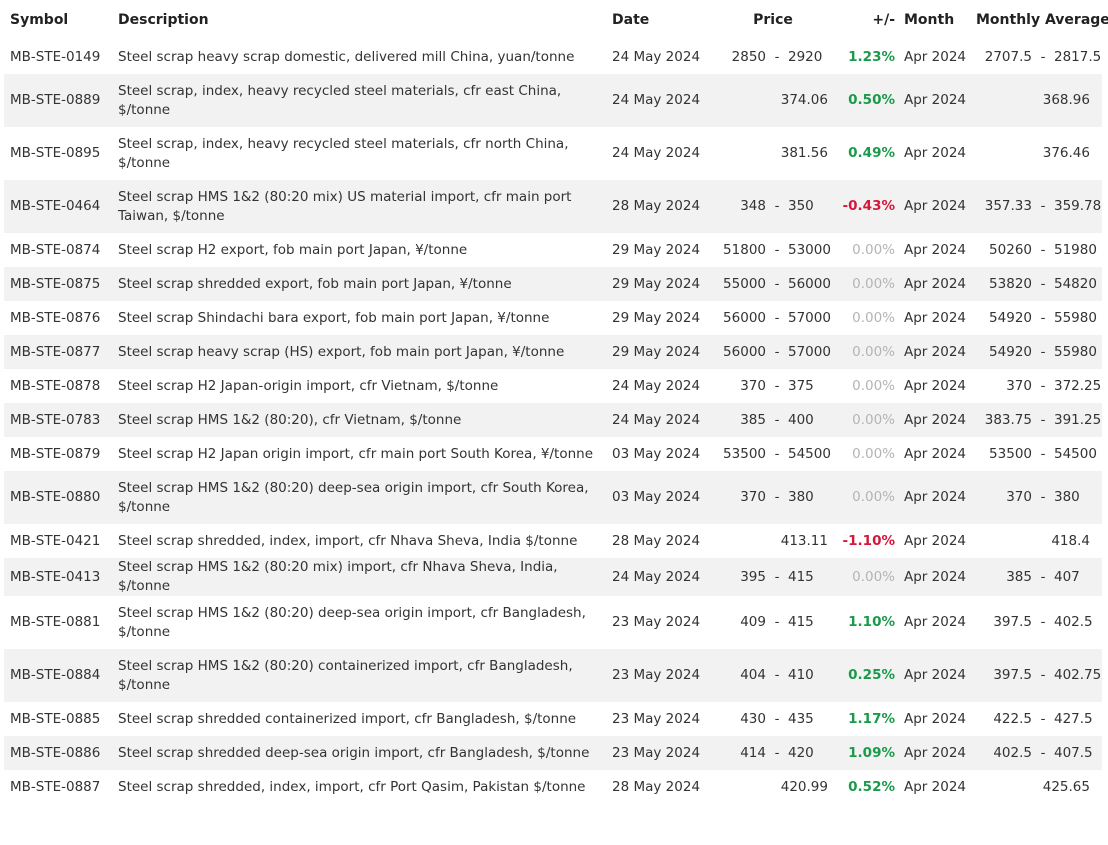  What do you see at coordinates (1073, 718) in the screenshot?
I see `range-high: 427.5` at bounding box center [1073, 718].